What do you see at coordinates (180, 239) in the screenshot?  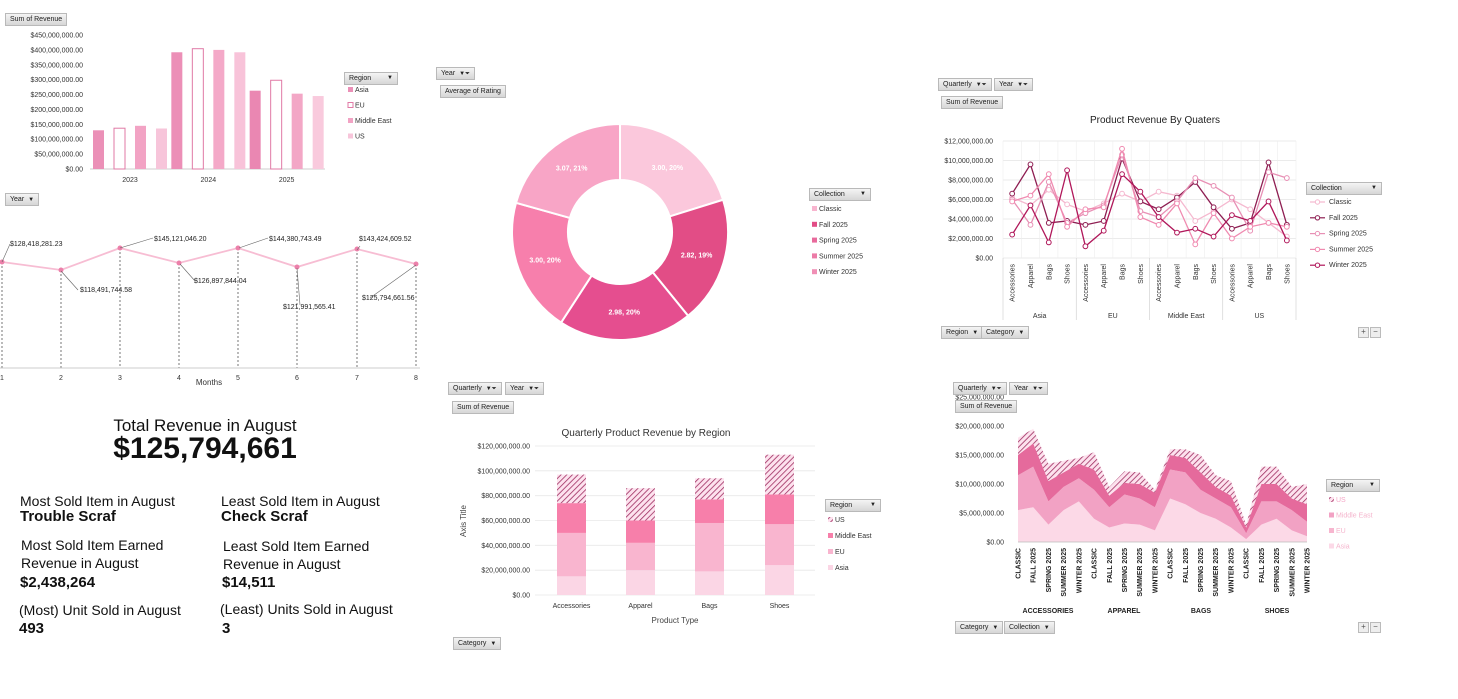 I see `data-label: $145,121,046.20` at bounding box center [180, 239].